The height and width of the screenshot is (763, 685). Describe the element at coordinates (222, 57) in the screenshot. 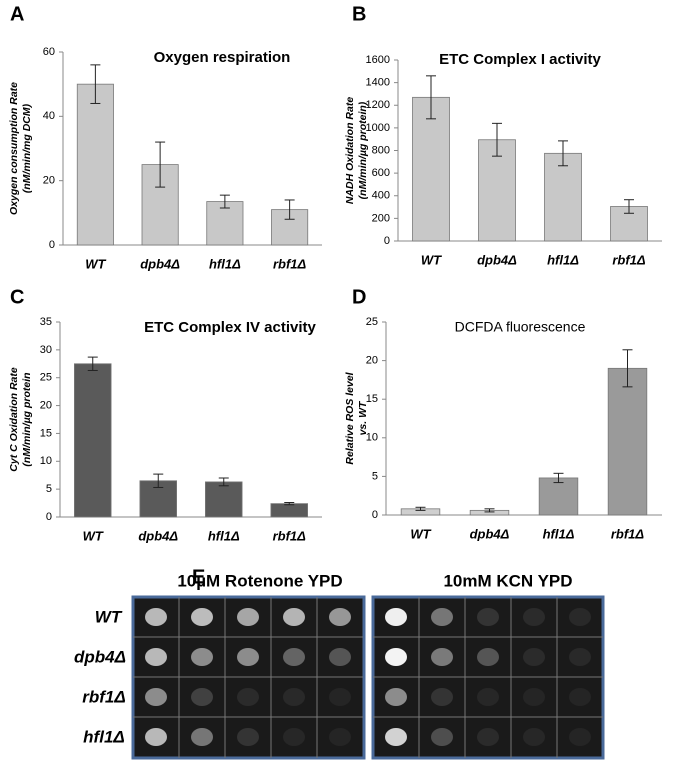

I see `chart-title: Oxygen respiration` at that location.